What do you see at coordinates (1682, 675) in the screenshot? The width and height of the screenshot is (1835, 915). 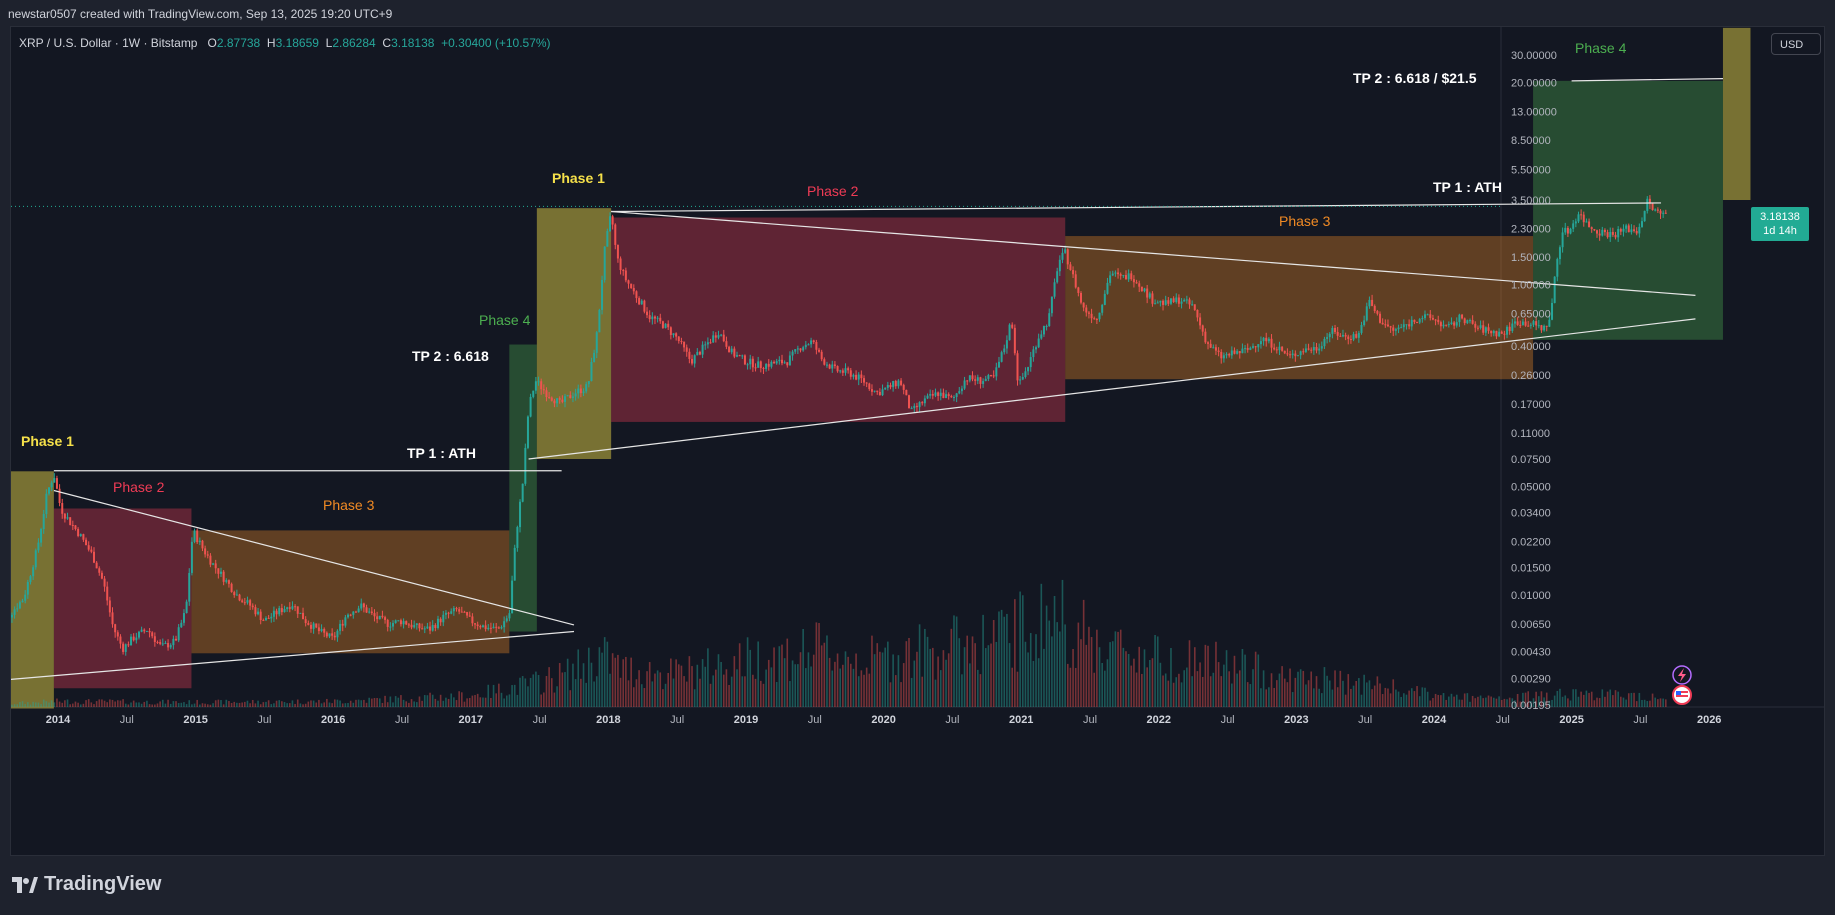 I see `lightning-icon` at bounding box center [1682, 675].